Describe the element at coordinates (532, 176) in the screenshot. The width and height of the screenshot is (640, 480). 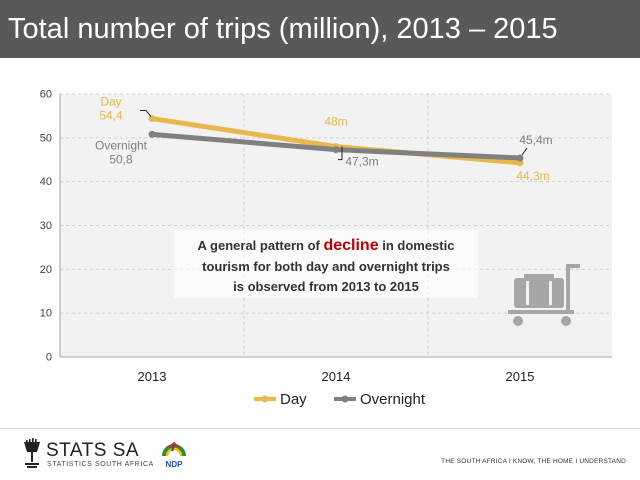
I see `data-label: 44,3m` at that location.